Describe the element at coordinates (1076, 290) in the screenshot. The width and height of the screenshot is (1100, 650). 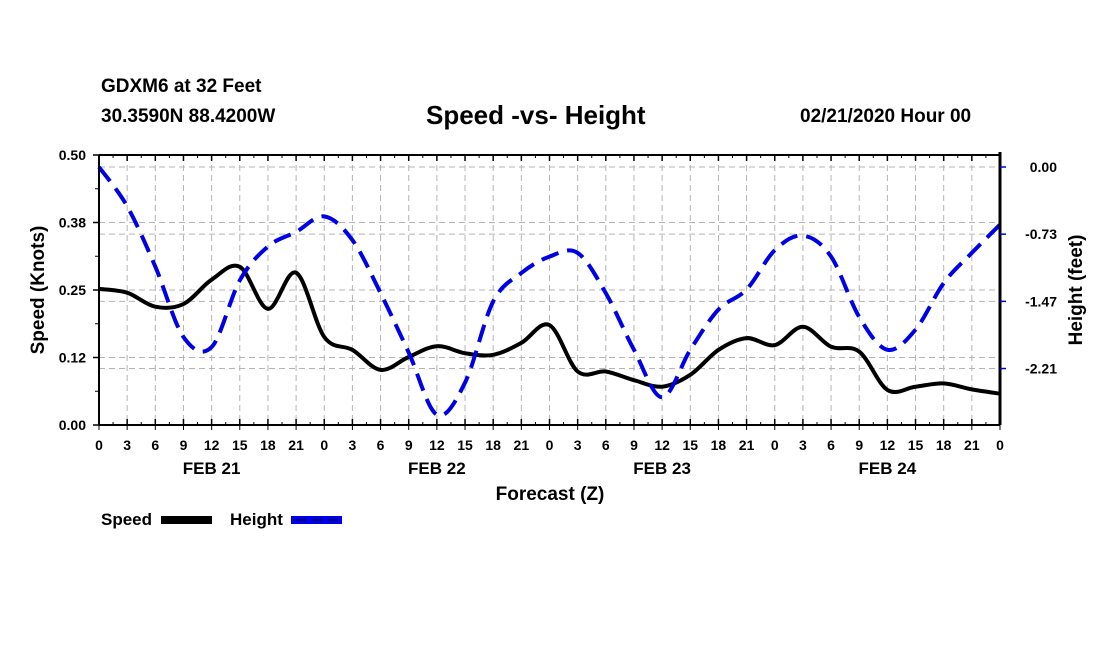
I see `y2-axis-title: Height (feet)` at that location.